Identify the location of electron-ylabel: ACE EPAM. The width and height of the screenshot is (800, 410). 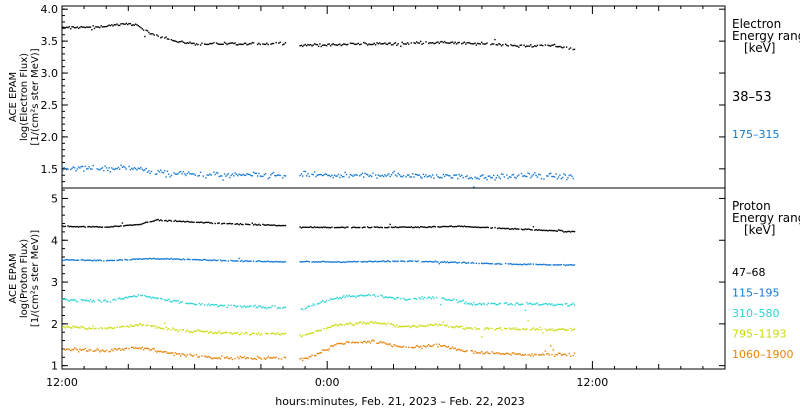
(13, 97).